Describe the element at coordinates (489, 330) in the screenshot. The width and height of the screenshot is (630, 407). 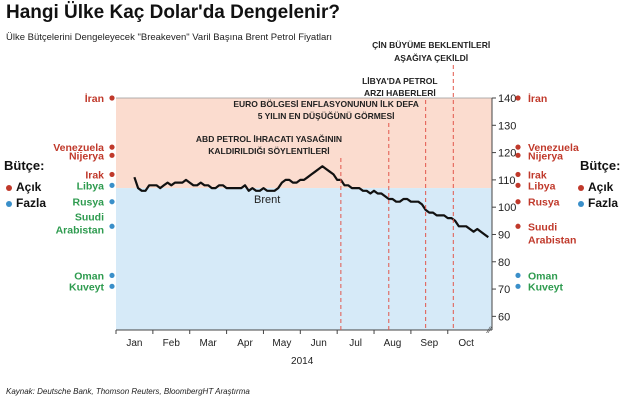
I see `axis-break-mark: ⁄⁄` at that location.